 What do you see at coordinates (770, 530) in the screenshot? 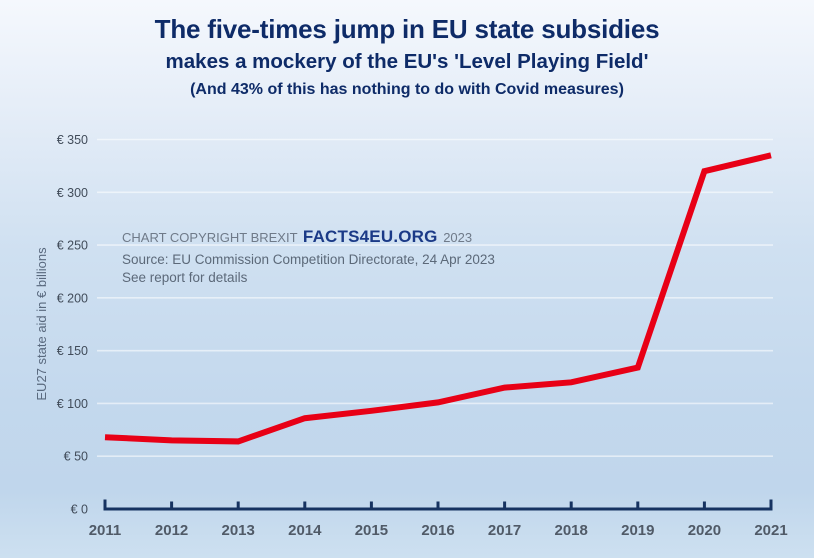
I see `x-tick-label: 2021` at bounding box center [770, 530].